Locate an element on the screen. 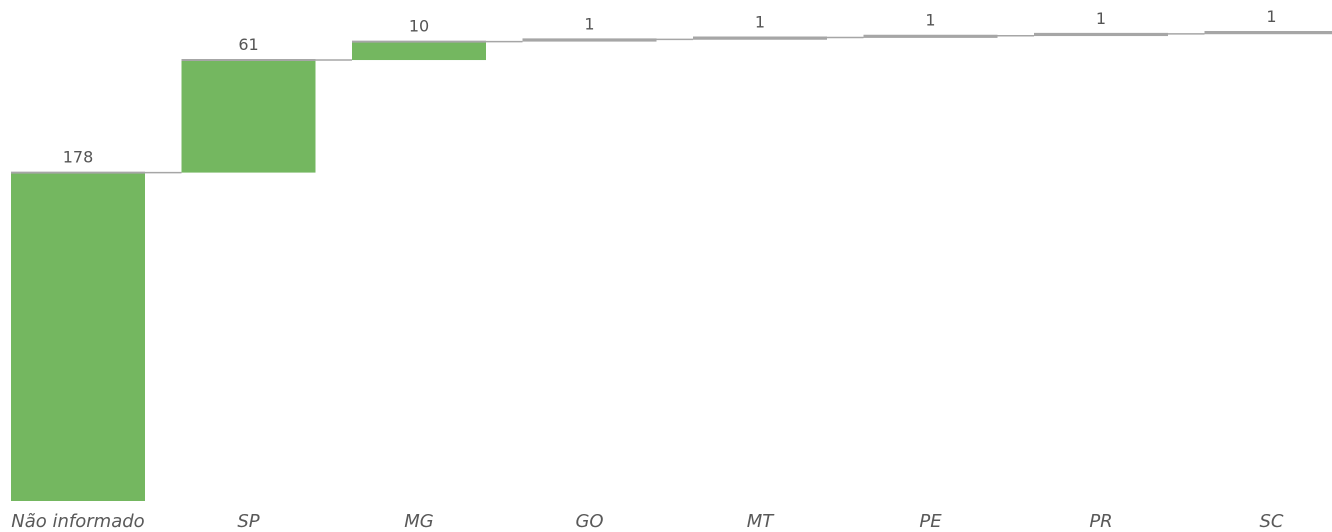  value-label-5: 1 is located at coordinates (930, 20).